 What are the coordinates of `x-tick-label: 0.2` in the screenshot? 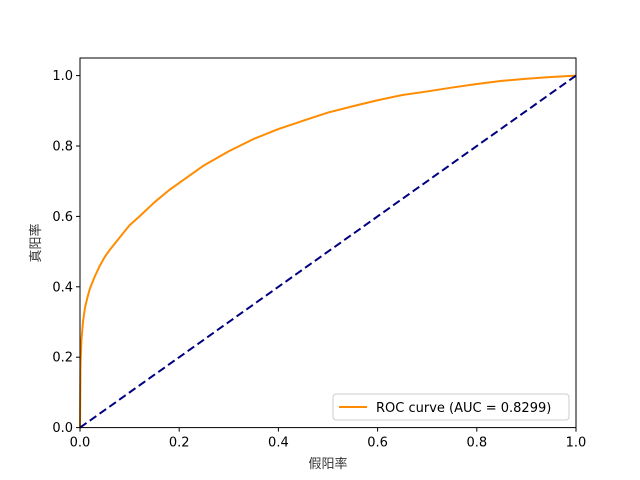 It's located at (179, 443).